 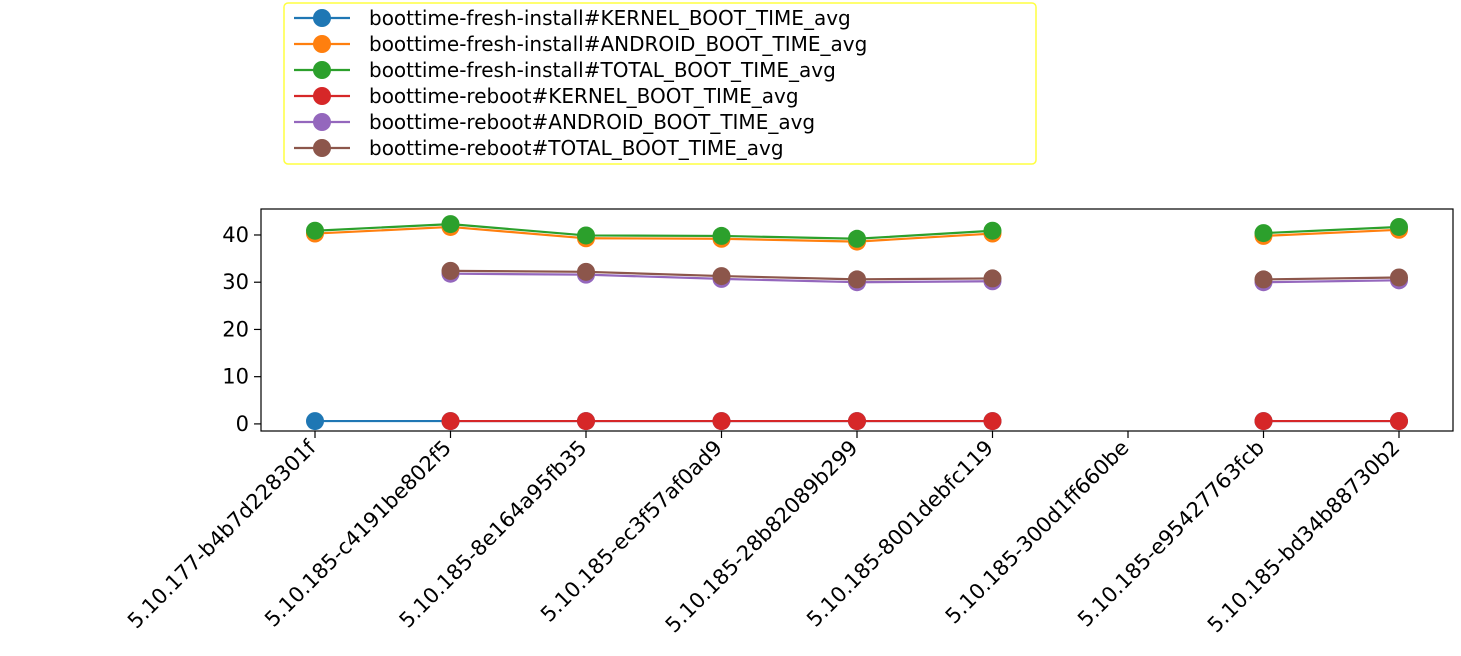 What do you see at coordinates (584, 96) in the screenshot?
I see `legend-label-3: boottime-reboot#KERNEL_BOOT_TIME_avg` at bounding box center [584, 96].